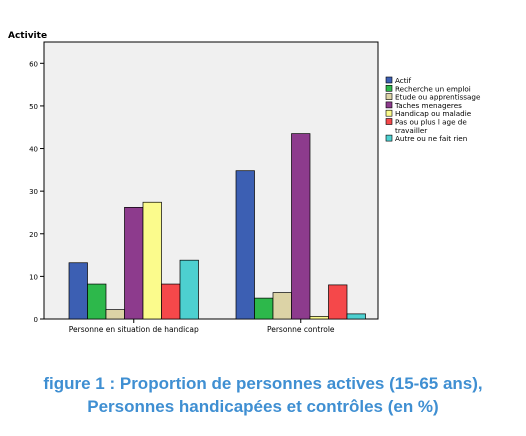 Image resolution: width=526 pixels, height=436 pixels. I want to click on legend-label-5-line-1: travailler, so click(411, 130).